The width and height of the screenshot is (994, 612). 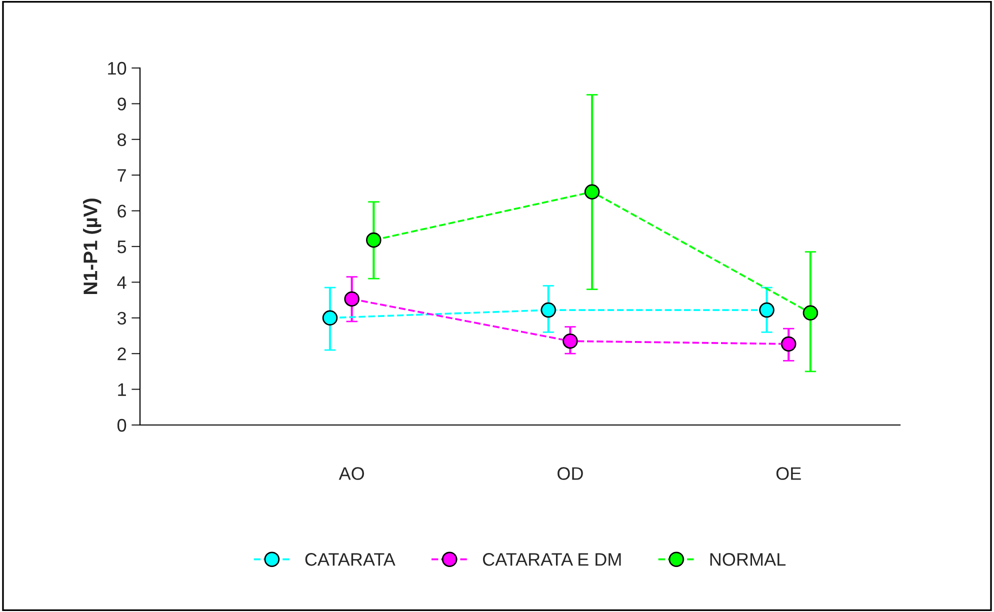 What do you see at coordinates (350, 559) in the screenshot?
I see `legend-label: CATARATA` at bounding box center [350, 559].